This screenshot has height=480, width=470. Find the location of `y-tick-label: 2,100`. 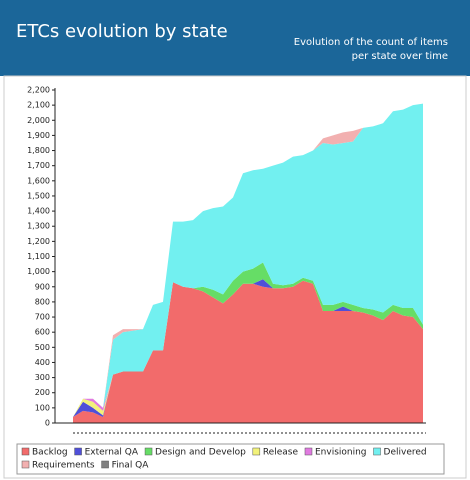

y-tick-label: 2,100 is located at coordinates (38, 105).